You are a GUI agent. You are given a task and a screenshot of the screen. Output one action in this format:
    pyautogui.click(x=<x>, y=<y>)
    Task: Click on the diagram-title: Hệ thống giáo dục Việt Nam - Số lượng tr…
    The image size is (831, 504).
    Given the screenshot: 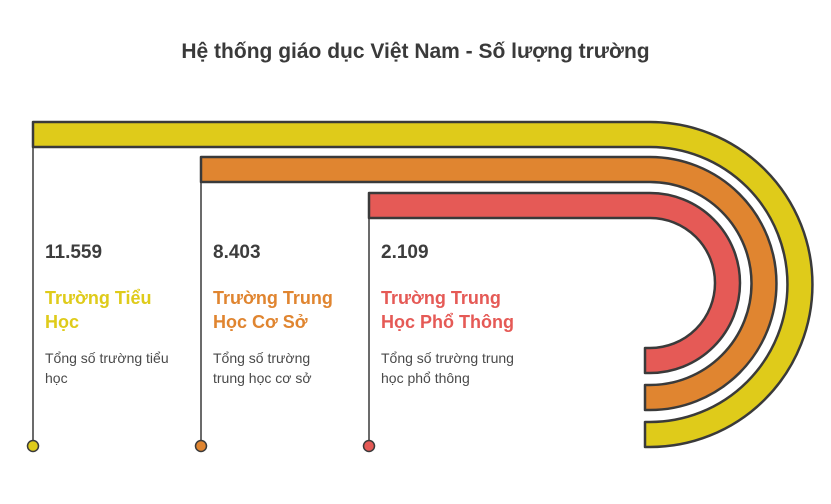 What is the action you would take?
    pyautogui.click(x=415, y=51)
    